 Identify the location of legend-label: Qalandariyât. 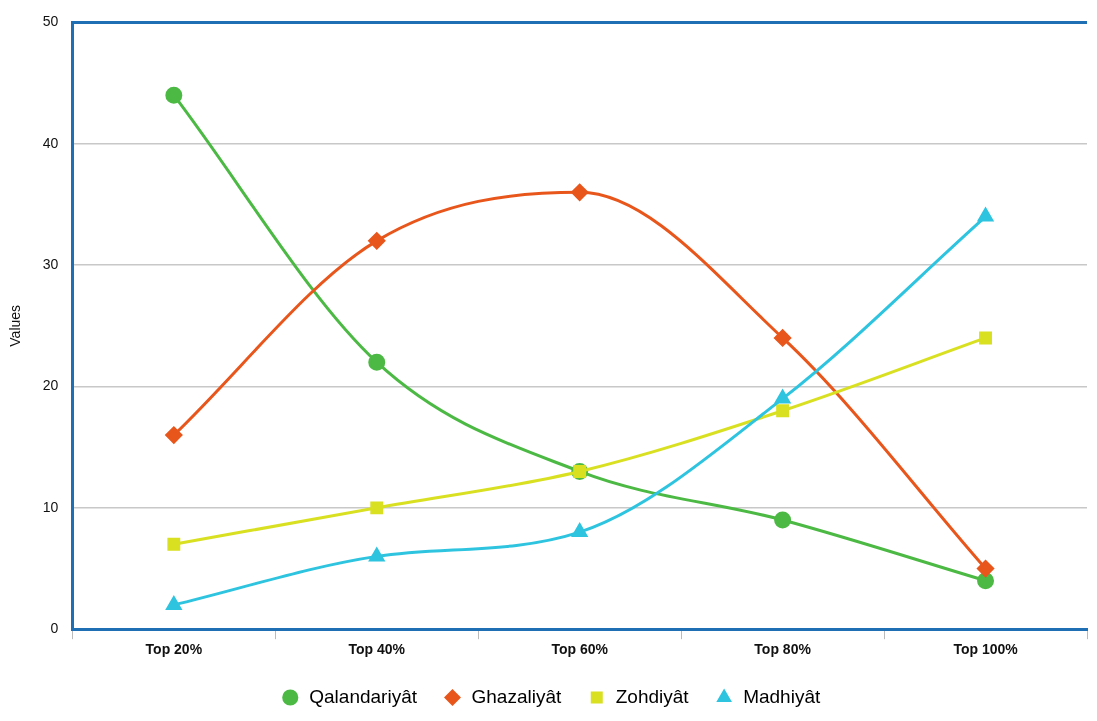
(363, 696).